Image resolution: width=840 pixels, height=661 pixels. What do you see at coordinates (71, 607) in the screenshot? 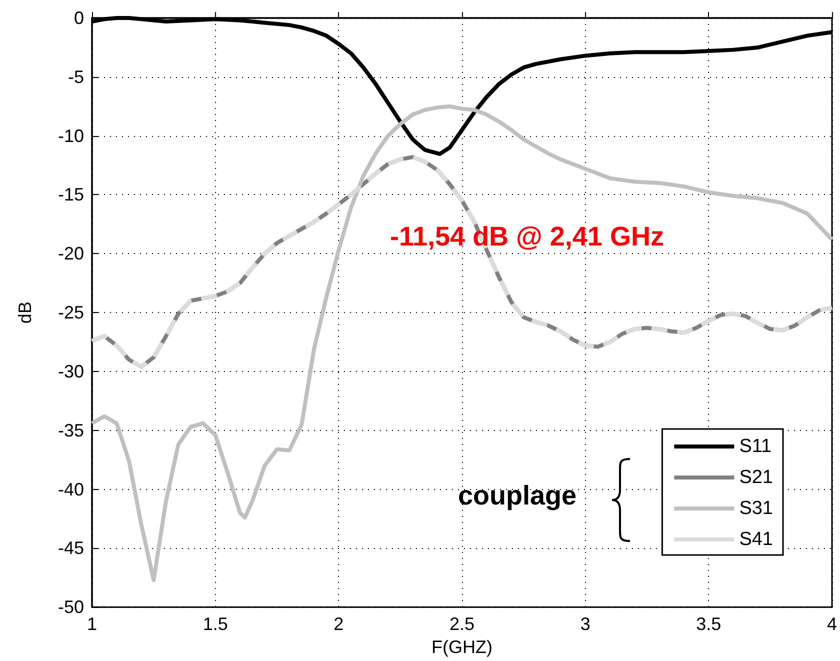
I see `y-tick-label: -50` at bounding box center [71, 607].